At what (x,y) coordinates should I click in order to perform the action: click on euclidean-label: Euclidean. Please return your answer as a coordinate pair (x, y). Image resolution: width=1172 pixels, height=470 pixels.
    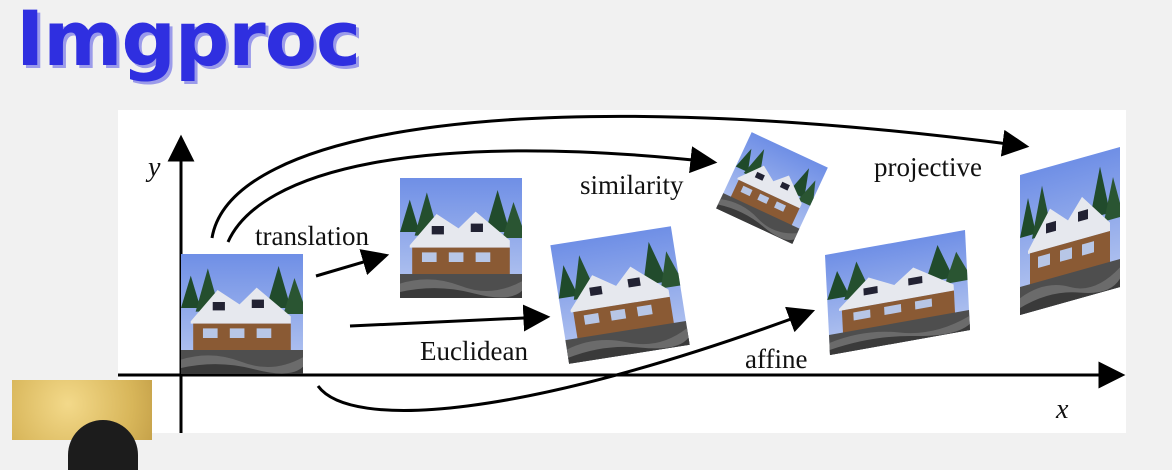
    Looking at the image, I should click on (474, 351).